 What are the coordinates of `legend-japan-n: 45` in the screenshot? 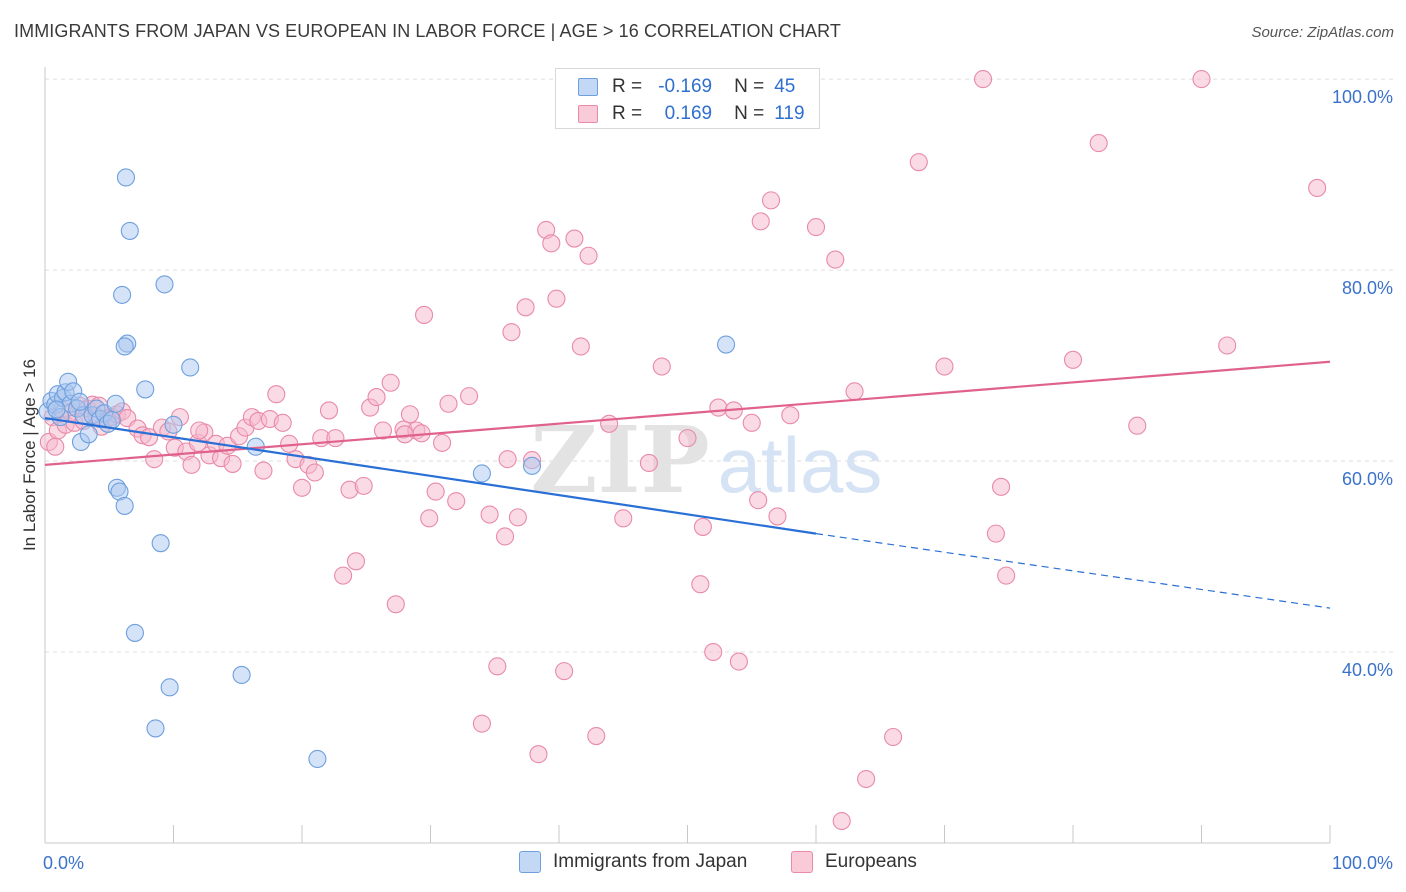 It's located at (785, 86).